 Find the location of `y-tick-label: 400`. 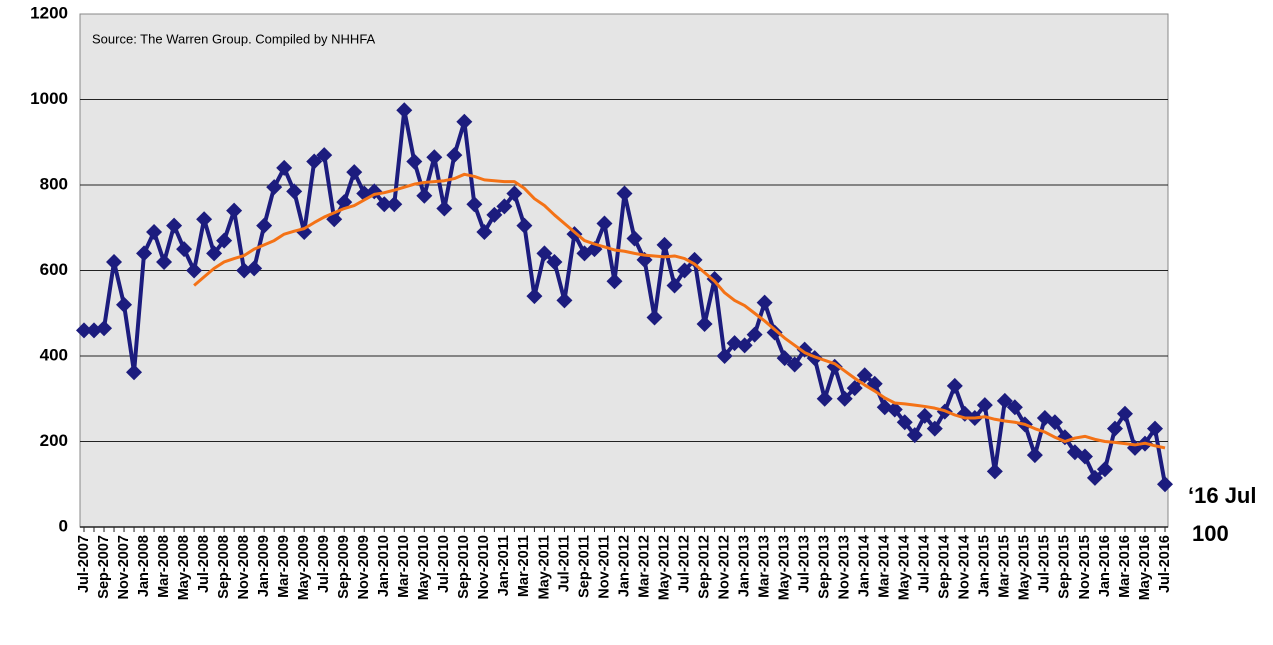

y-tick-label: 400 is located at coordinates (54, 354).